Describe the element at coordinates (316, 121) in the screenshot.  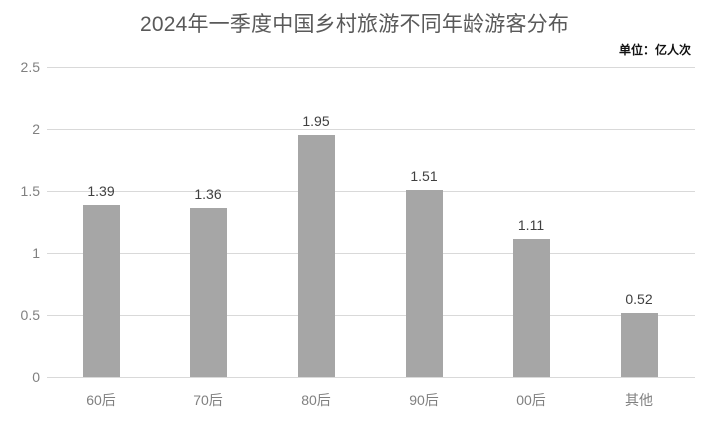
I see `bar-value-label: 1.95` at that location.